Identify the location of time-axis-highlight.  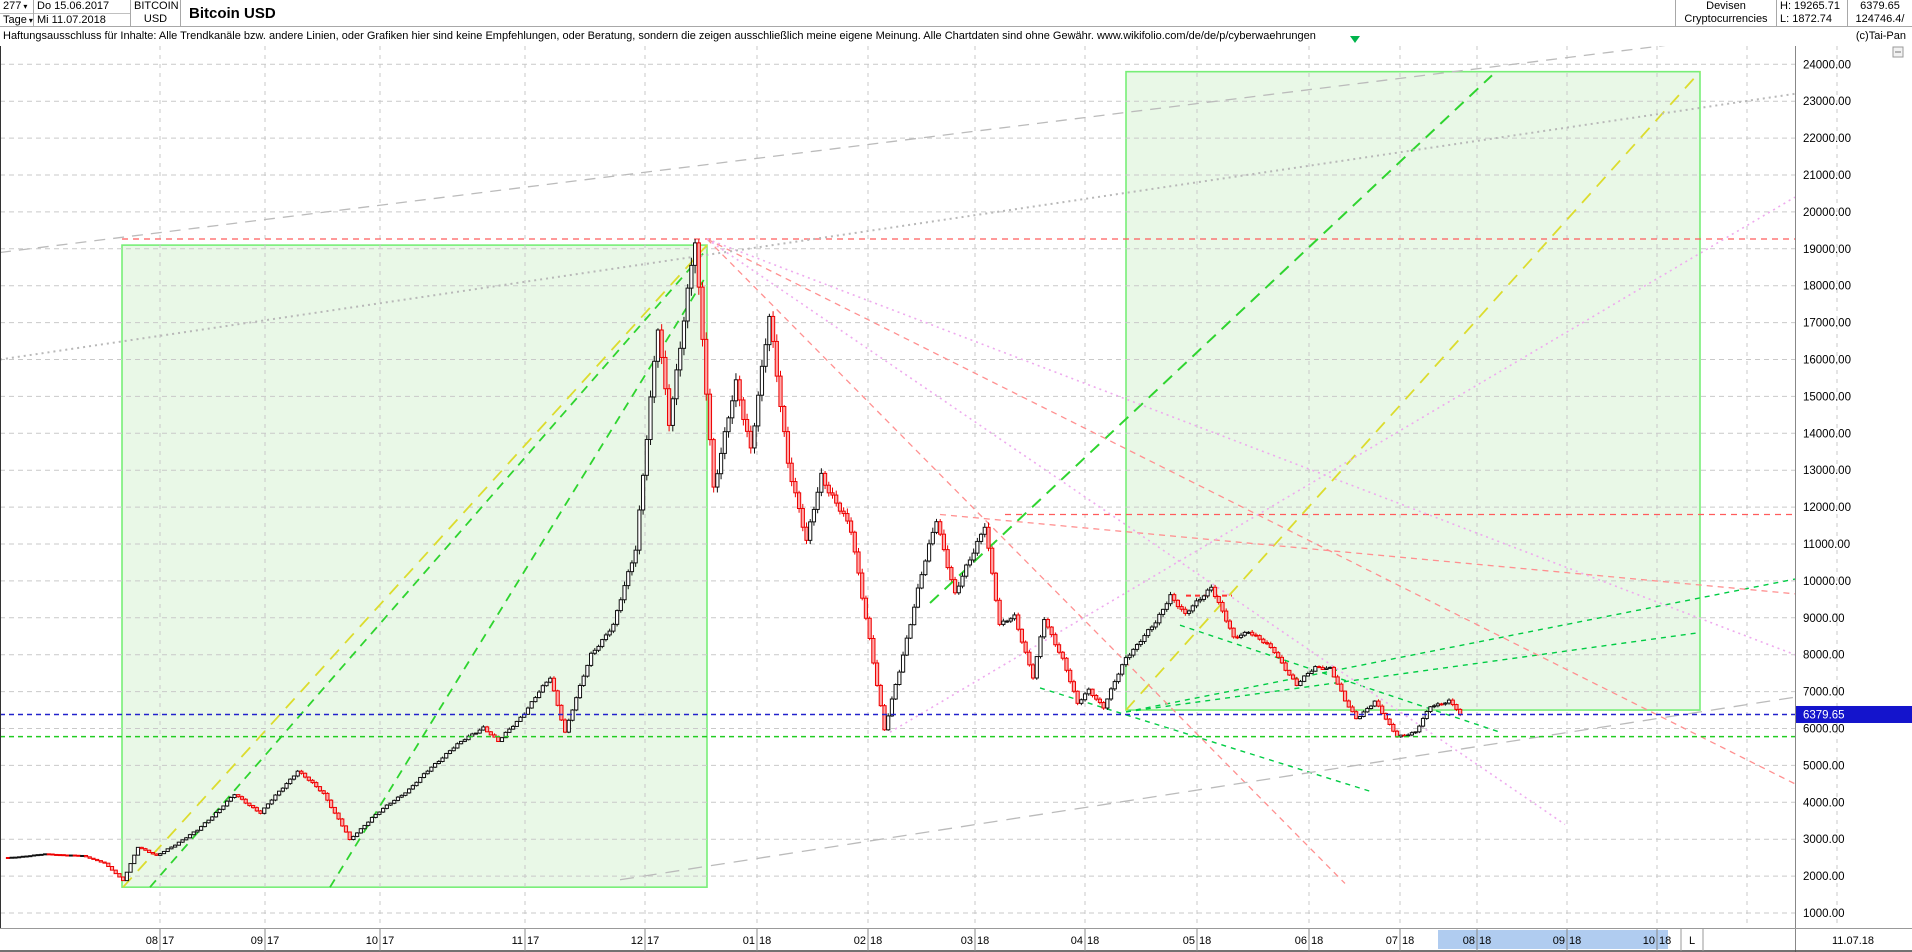
(1553, 939).